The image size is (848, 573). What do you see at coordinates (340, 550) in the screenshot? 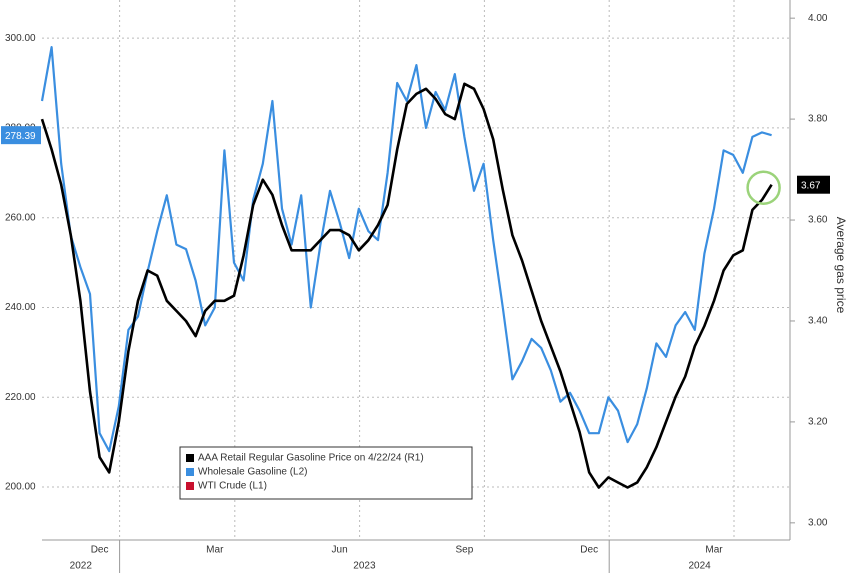
I see `x-tick-label: Jun` at bounding box center [340, 550].